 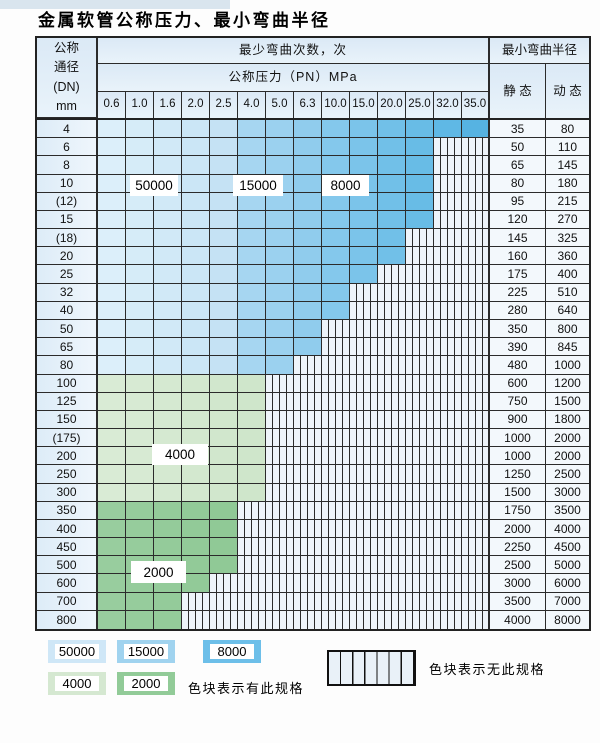 What do you see at coordinates (180, 454) in the screenshot?
I see `zone-label-4000: 4000` at bounding box center [180, 454].